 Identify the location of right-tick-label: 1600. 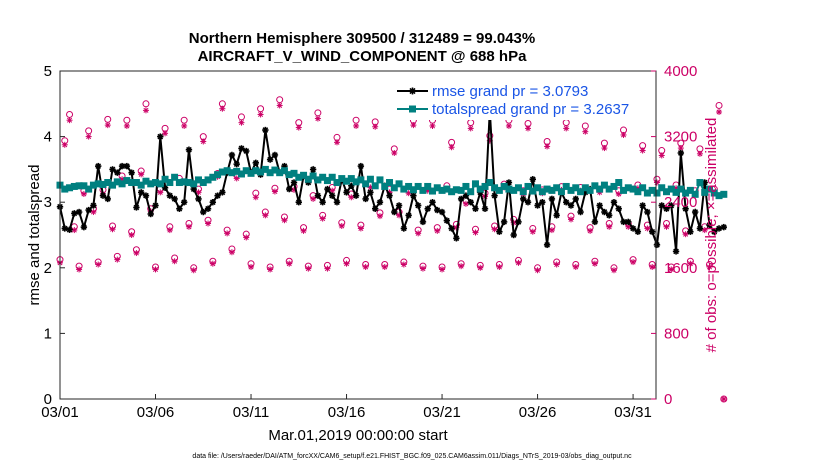
(680, 268).